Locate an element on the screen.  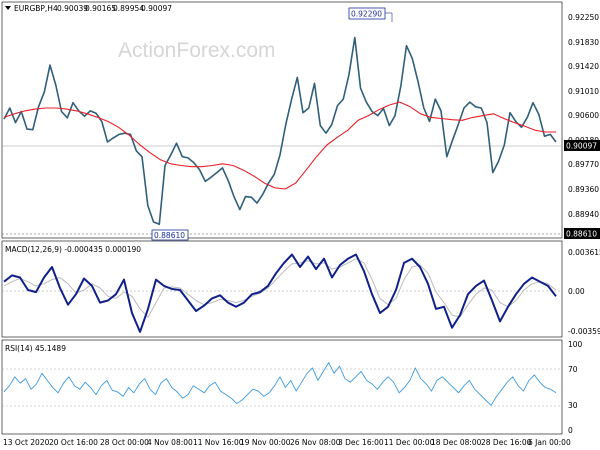
time-label: 28 Oct 00:00 is located at coordinates (124, 442).